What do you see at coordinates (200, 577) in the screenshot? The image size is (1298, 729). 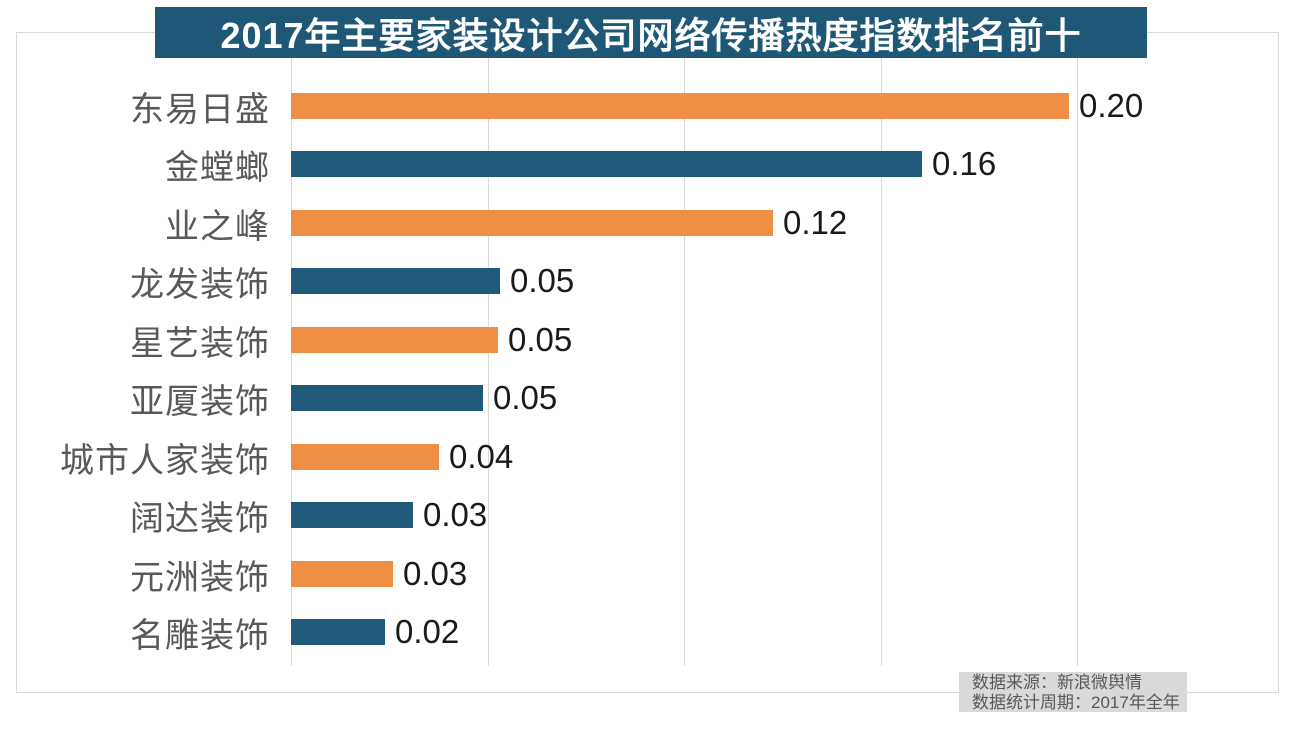 I see `category-label: 元洲装饰` at bounding box center [200, 577].